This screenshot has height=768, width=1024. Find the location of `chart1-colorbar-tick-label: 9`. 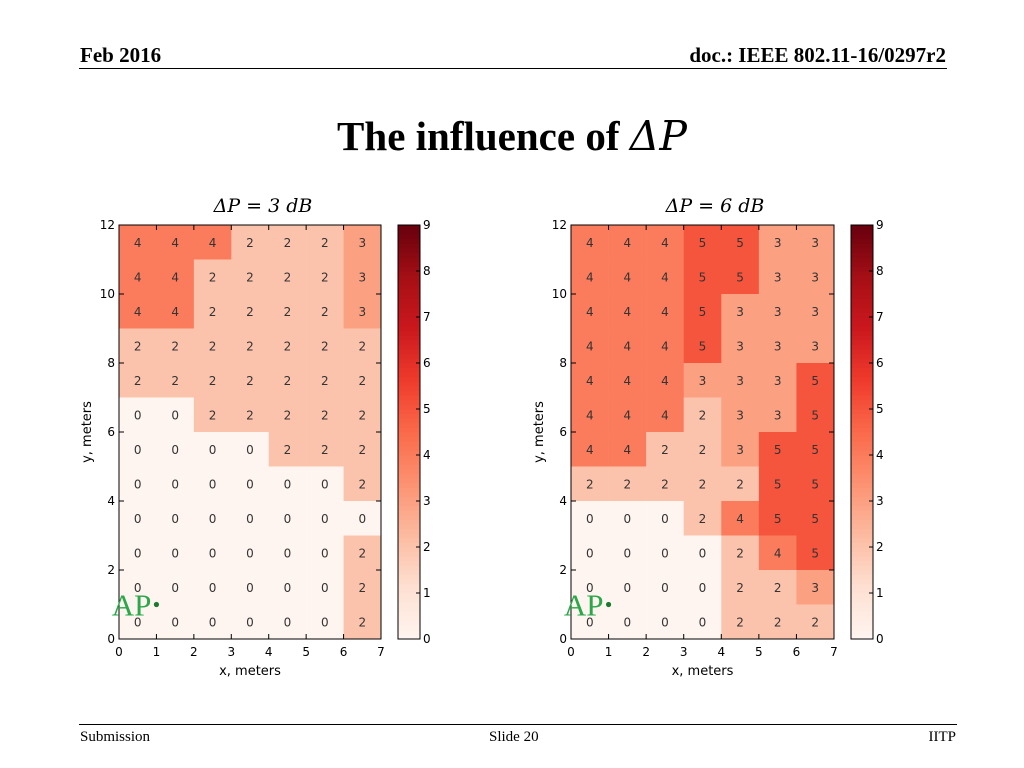

chart1-colorbar-tick-label: 9 is located at coordinates (427, 225).